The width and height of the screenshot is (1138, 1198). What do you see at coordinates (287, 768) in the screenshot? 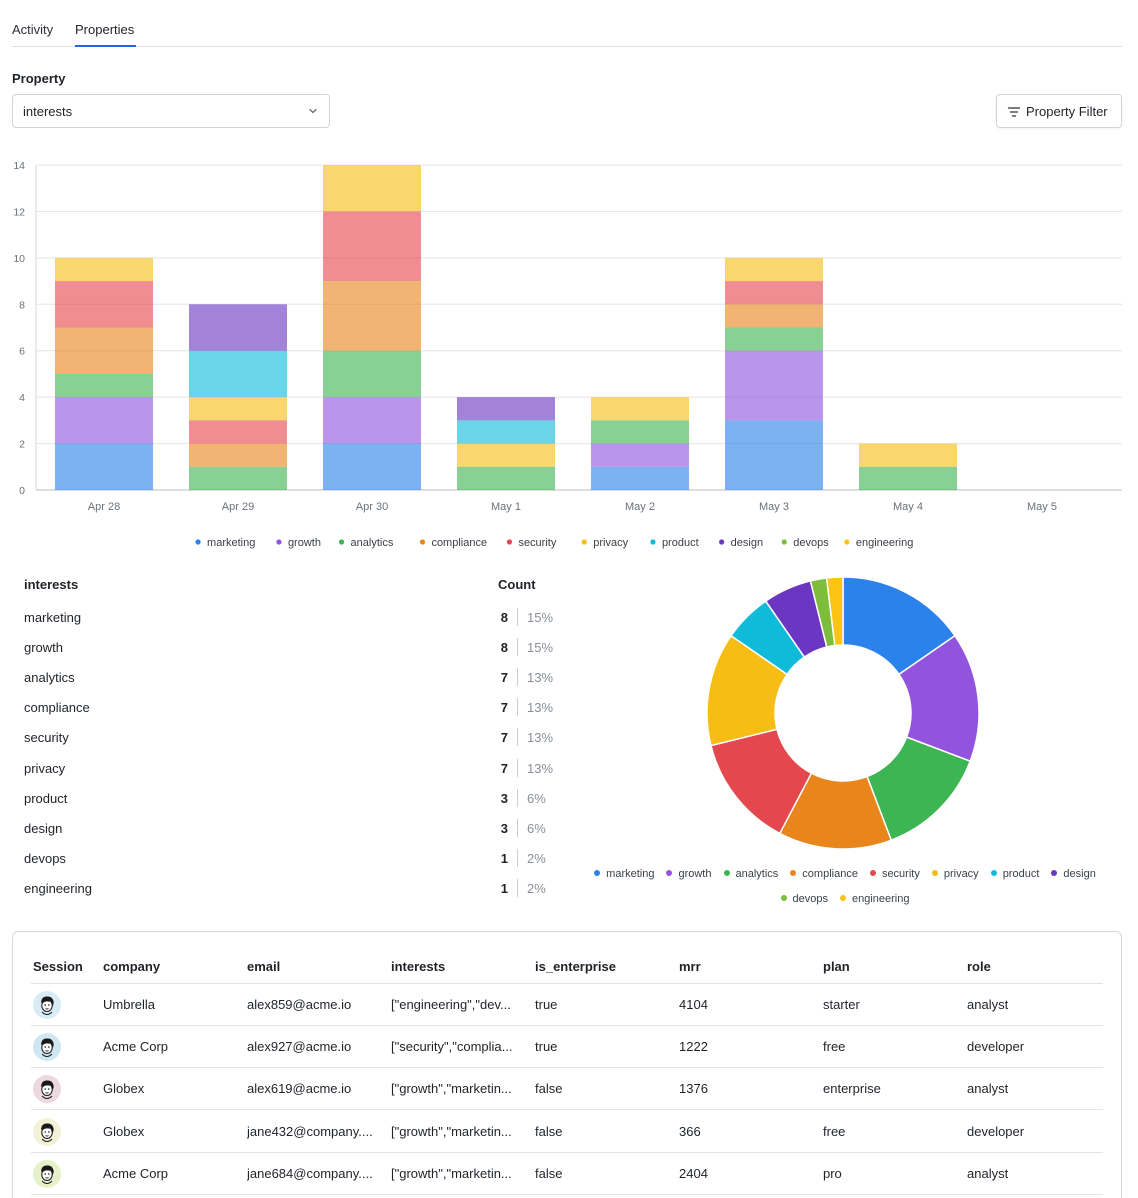
I see `freq-row: privacy 7 13%` at bounding box center [287, 768].